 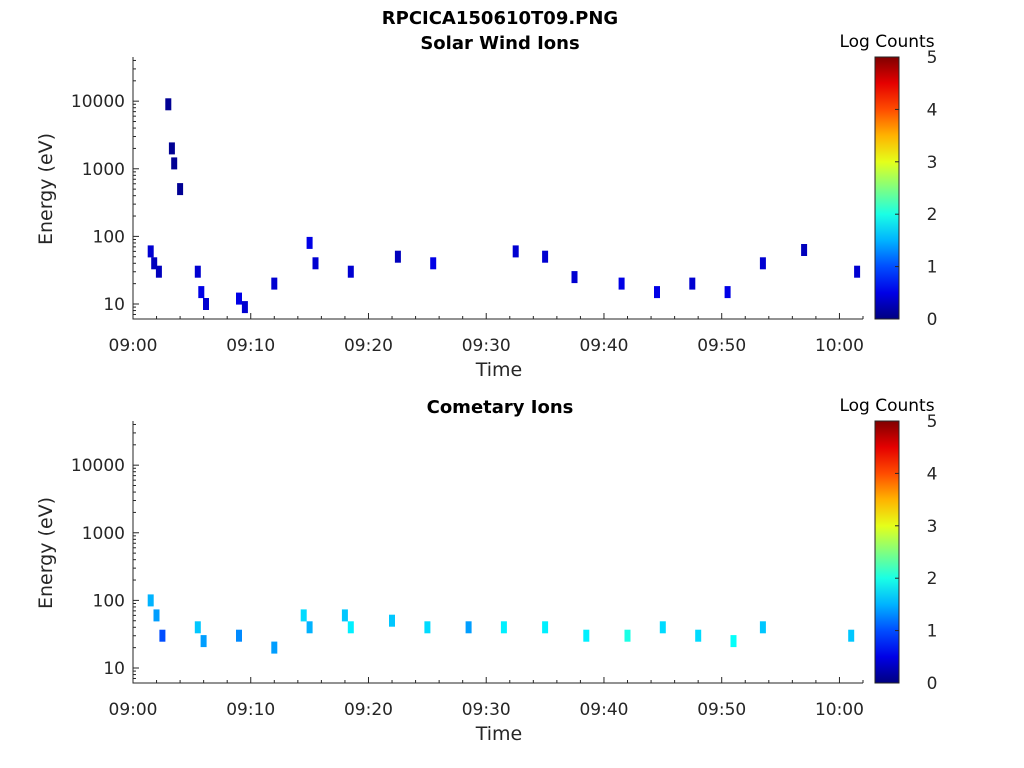 What do you see at coordinates (499, 370) in the screenshot?
I see `solar-wind-xlabel: Time` at bounding box center [499, 370].